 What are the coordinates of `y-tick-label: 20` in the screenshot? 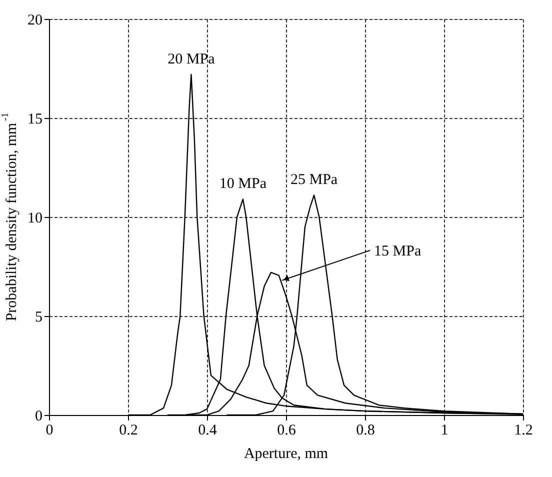 It's located at (35, 20).